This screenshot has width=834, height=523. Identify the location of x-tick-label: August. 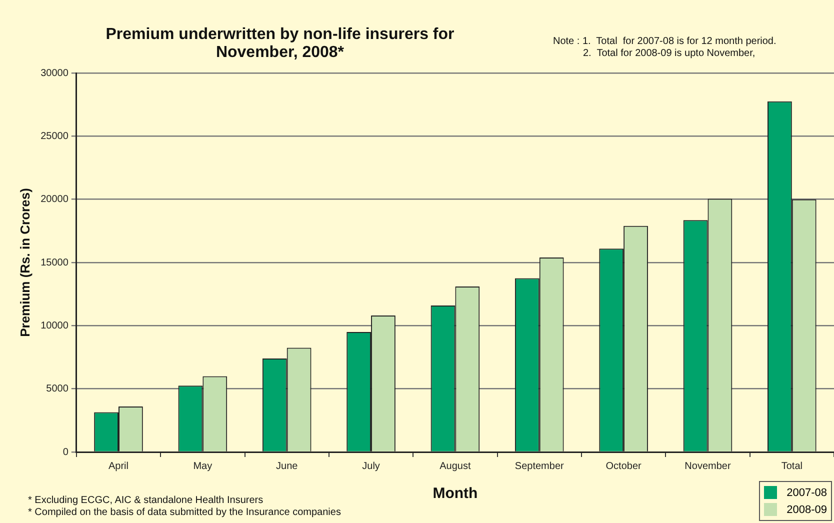
(455, 466).